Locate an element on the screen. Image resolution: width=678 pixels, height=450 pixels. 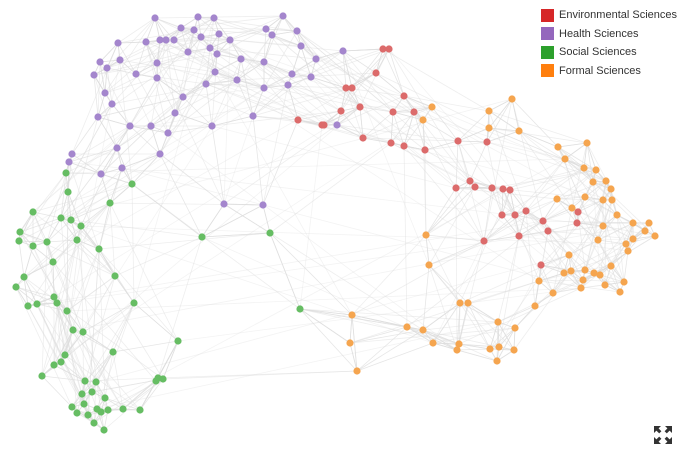
legend-item-environmental-sciences: Environmental Sciences is located at coordinates (609, 15).